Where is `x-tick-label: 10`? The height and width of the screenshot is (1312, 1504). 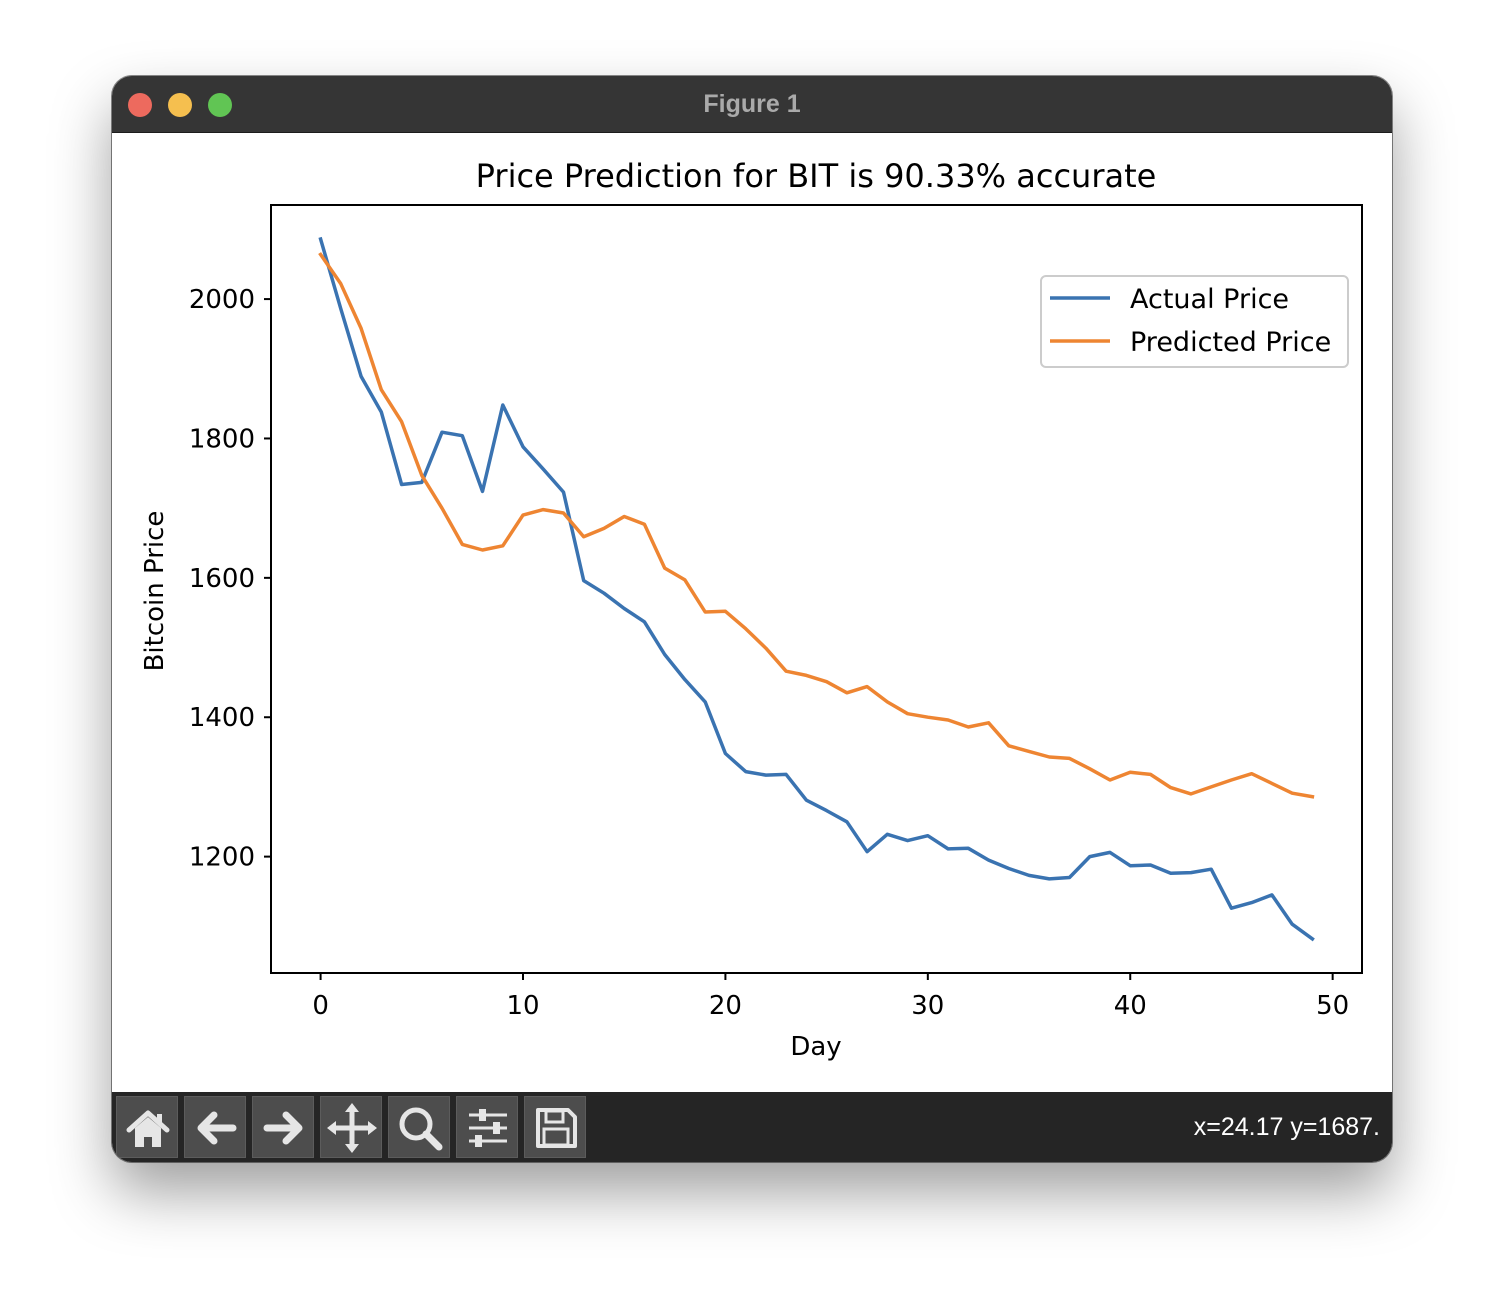
x-tick-label: 10 is located at coordinates (522, 1006).